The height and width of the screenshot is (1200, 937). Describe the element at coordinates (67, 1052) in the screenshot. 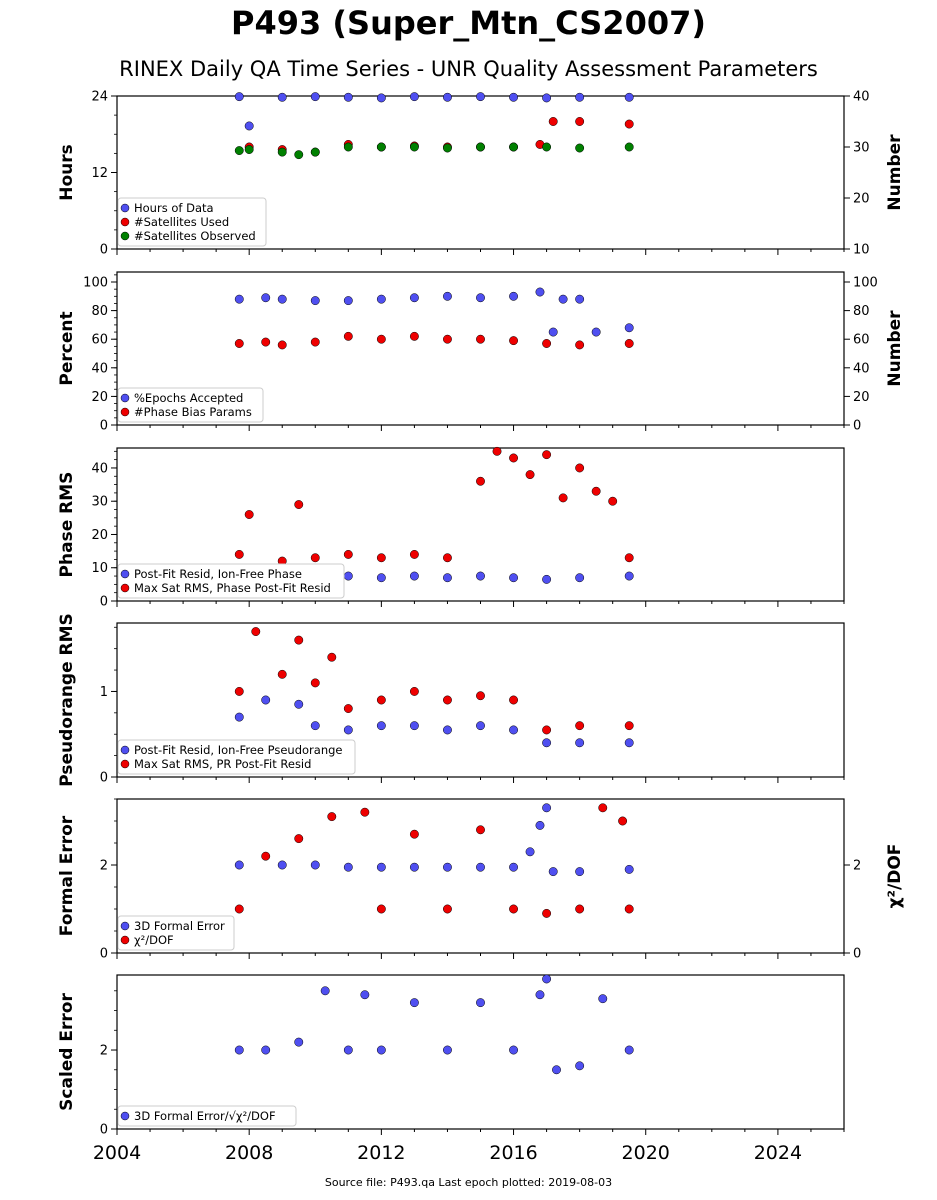

I see `y-axis-label: Scaled Error` at that location.